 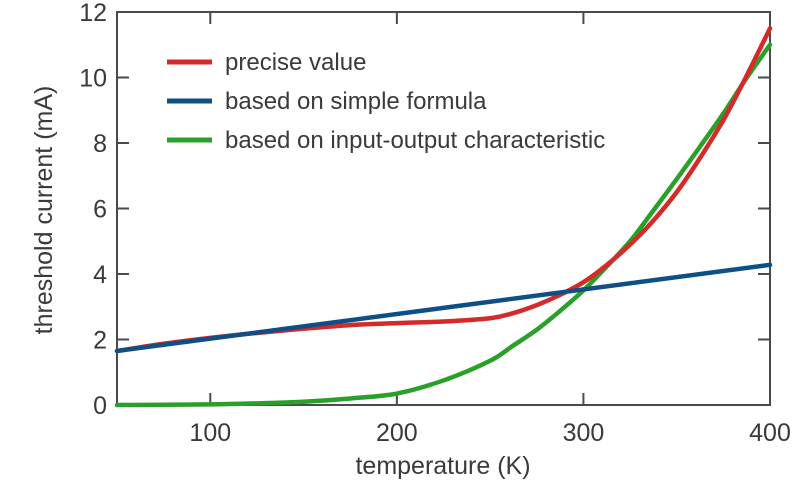 What do you see at coordinates (100, 341) in the screenshot?
I see `y-tick-label: 2` at bounding box center [100, 341].